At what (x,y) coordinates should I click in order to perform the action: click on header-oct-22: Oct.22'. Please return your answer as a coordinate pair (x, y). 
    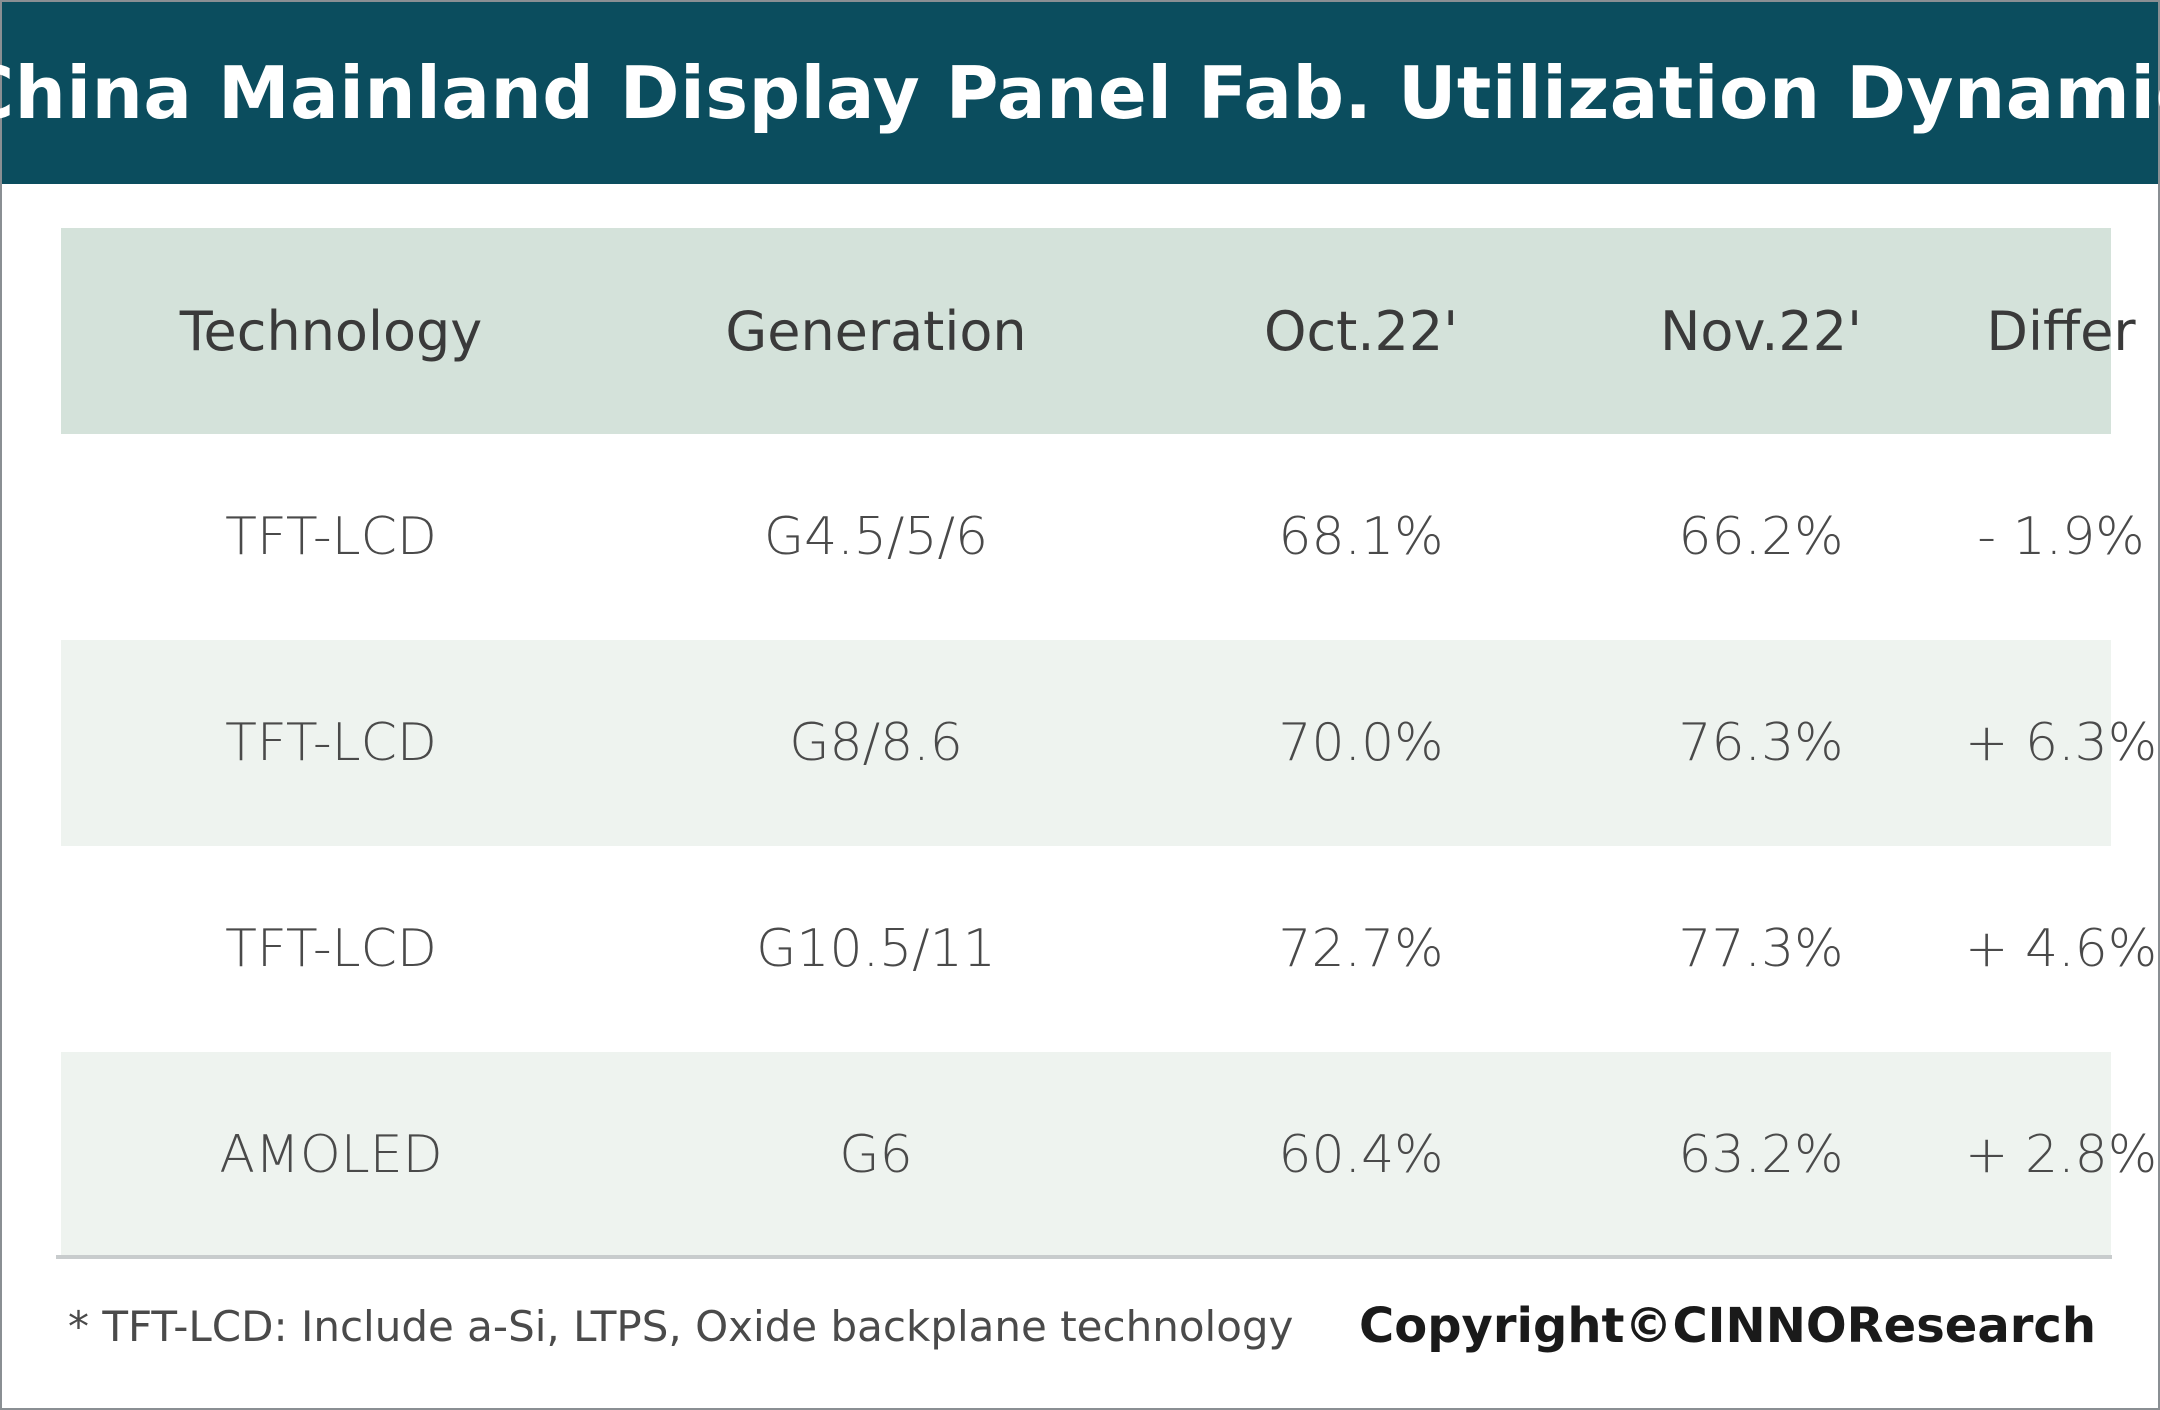
    Looking at the image, I should click on (1361, 331).